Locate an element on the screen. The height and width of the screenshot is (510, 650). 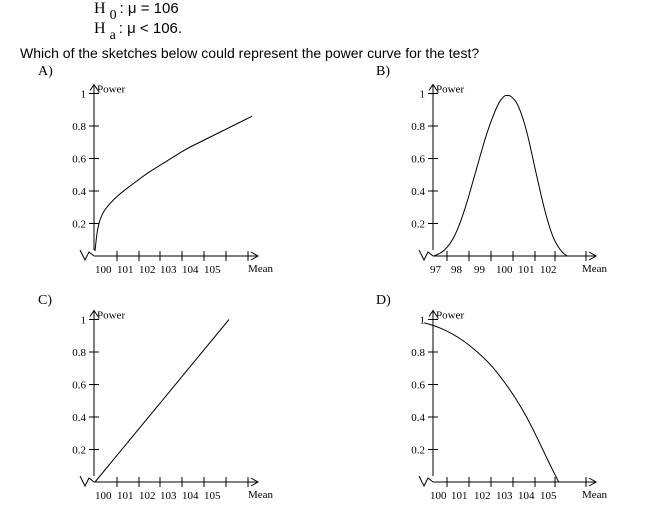
chart-d-y-tick-label: 0.2 is located at coordinates (418, 451).